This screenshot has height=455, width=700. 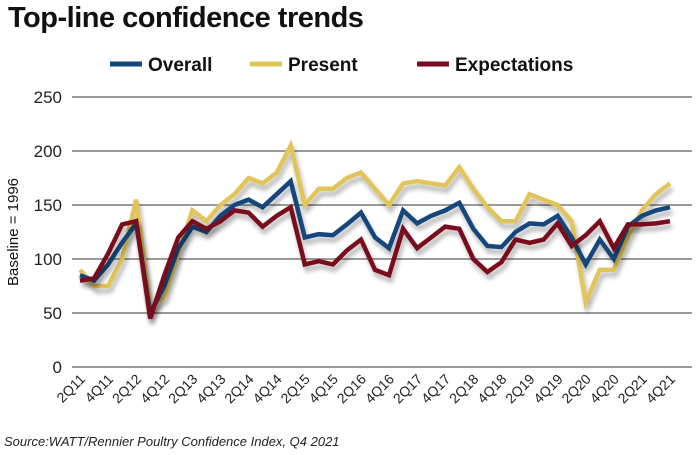 What do you see at coordinates (180, 65) in the screenshot?
I see `legend-label-overall: Overall` at bounding box center [180, 65].